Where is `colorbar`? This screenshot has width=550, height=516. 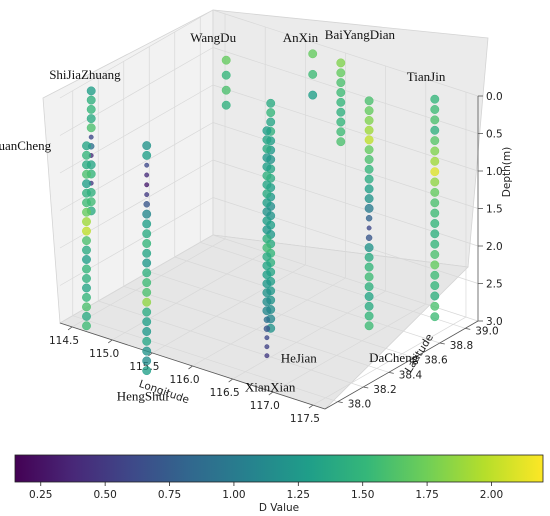
colorbar is located at coordinates (279, 468).